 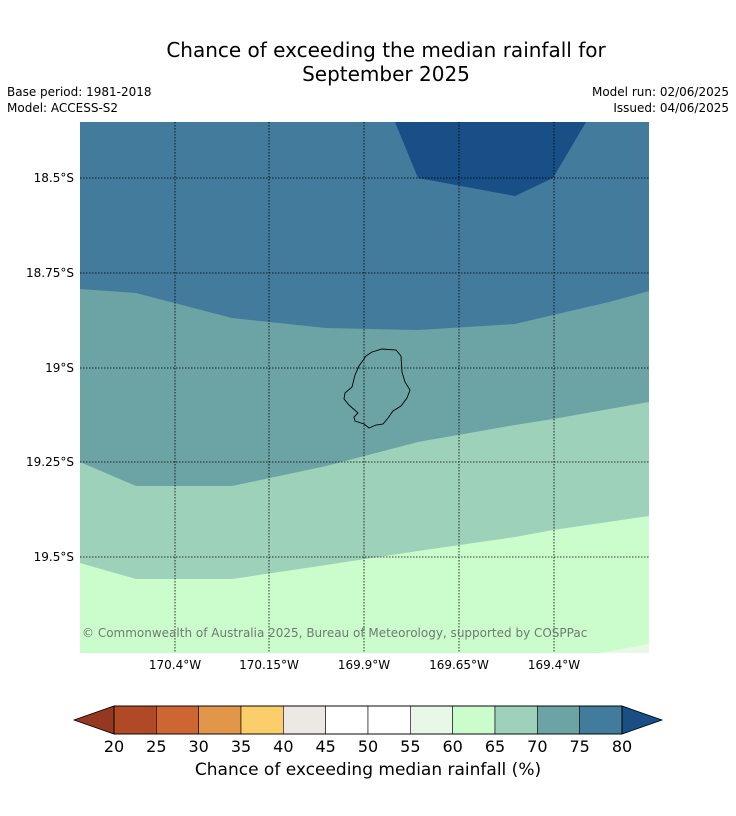 What do you see at coordinates (579, 746) in the screenshot?
I see `colorbar-tick-label: 75` at bounding box center [579, 746].